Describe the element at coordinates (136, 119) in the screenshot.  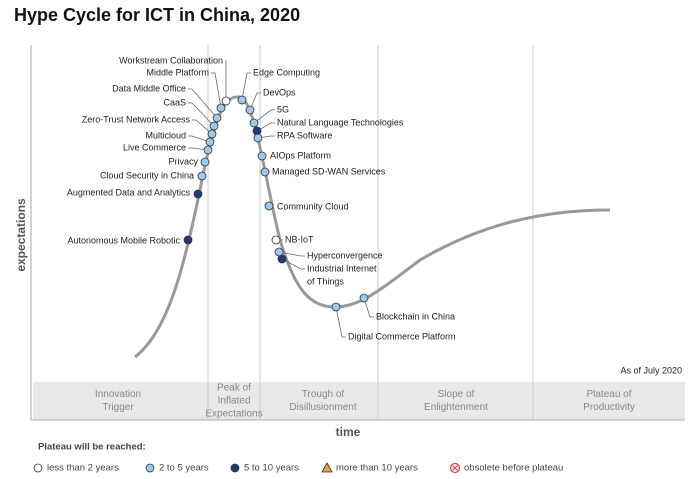
I see `node-label: Zero-Trust Network Access` at that location.